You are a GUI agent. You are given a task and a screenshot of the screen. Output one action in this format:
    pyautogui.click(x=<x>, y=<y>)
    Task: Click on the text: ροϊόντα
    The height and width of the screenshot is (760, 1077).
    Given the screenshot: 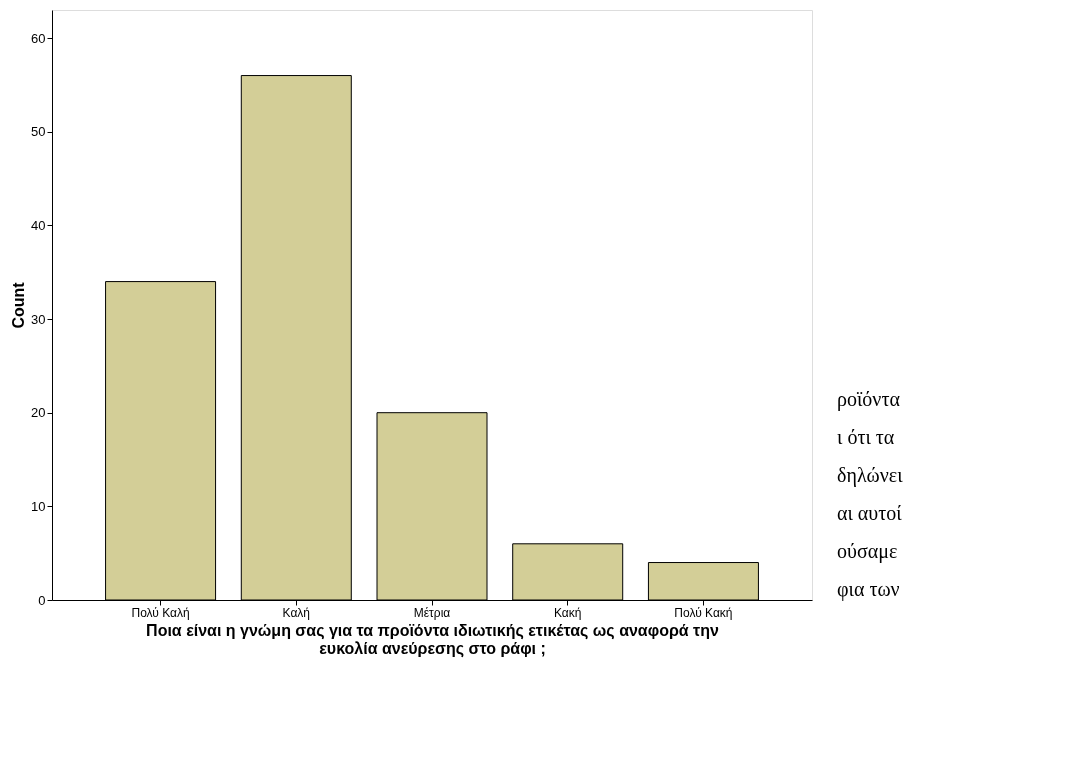 What is the action you would take?
    pyautogui.click(x=869, y=399)
    